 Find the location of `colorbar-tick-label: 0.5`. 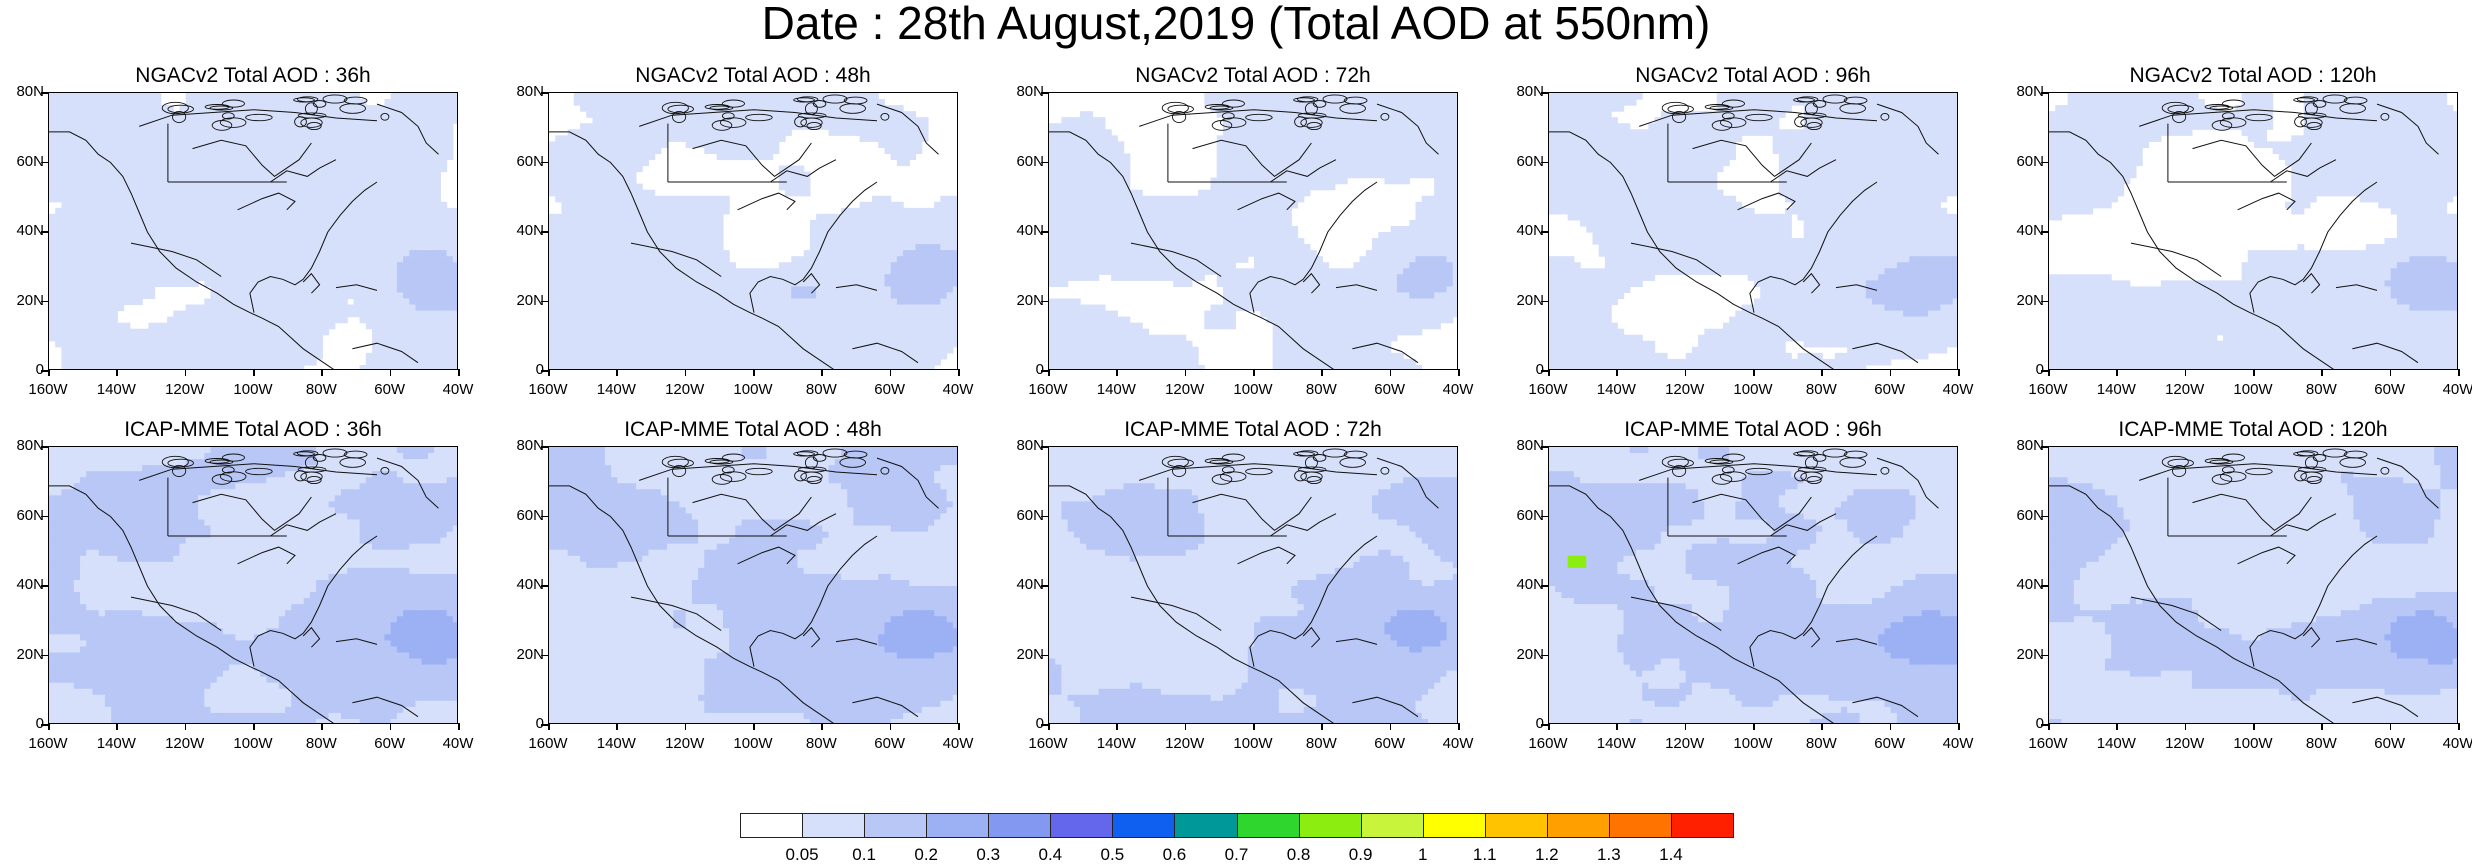

colorbar-tick-label: 0.5 is located at coordinates (1113, 855).